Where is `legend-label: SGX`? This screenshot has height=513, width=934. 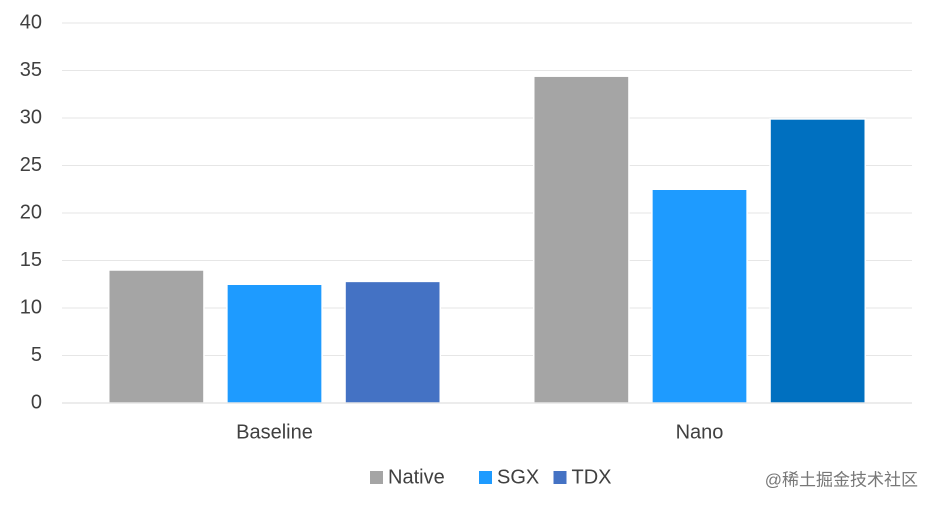 legend-label: SGX is located at coordinates (518, 477).